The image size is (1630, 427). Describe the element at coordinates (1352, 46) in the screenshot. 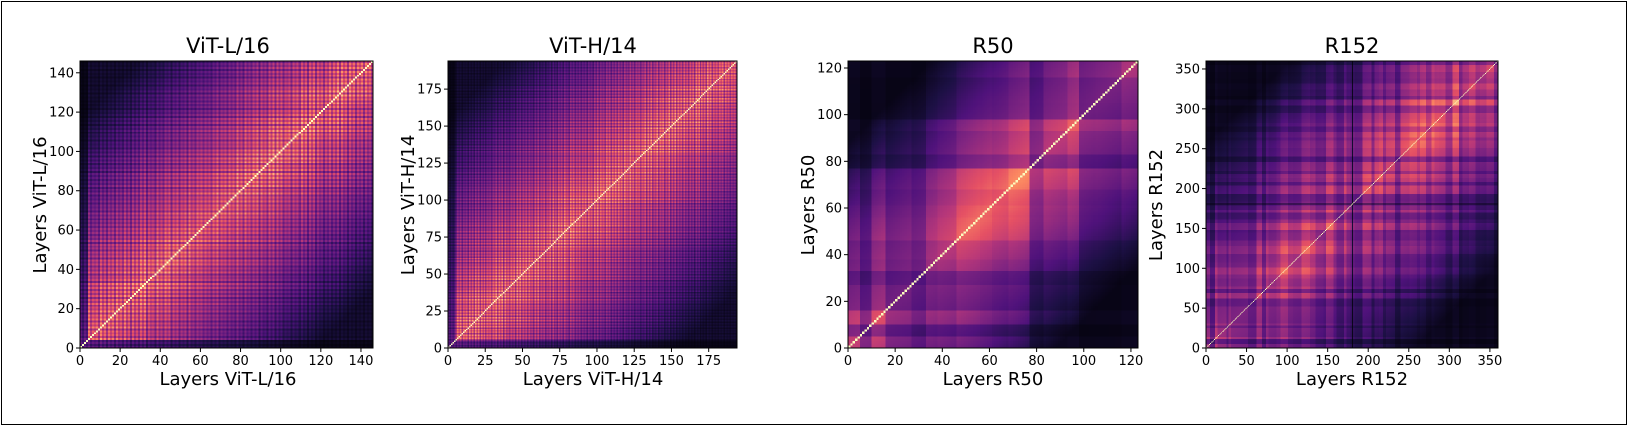

I see `chart-title: R152` at that location.